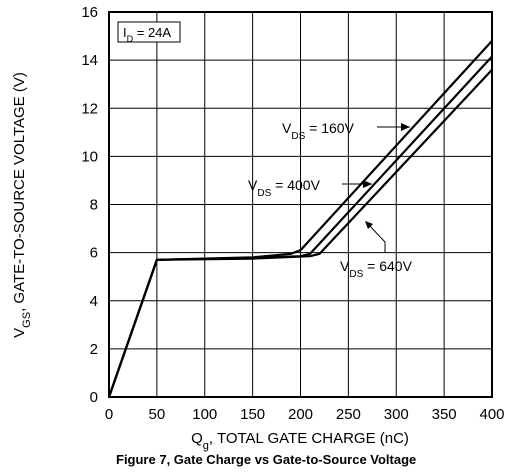 Image resolution: width=506 pixels, height=472 pixels. Describe the element at coordinates (109, 414) in the screenshot. I see `x-tick-label: 0` at that location.